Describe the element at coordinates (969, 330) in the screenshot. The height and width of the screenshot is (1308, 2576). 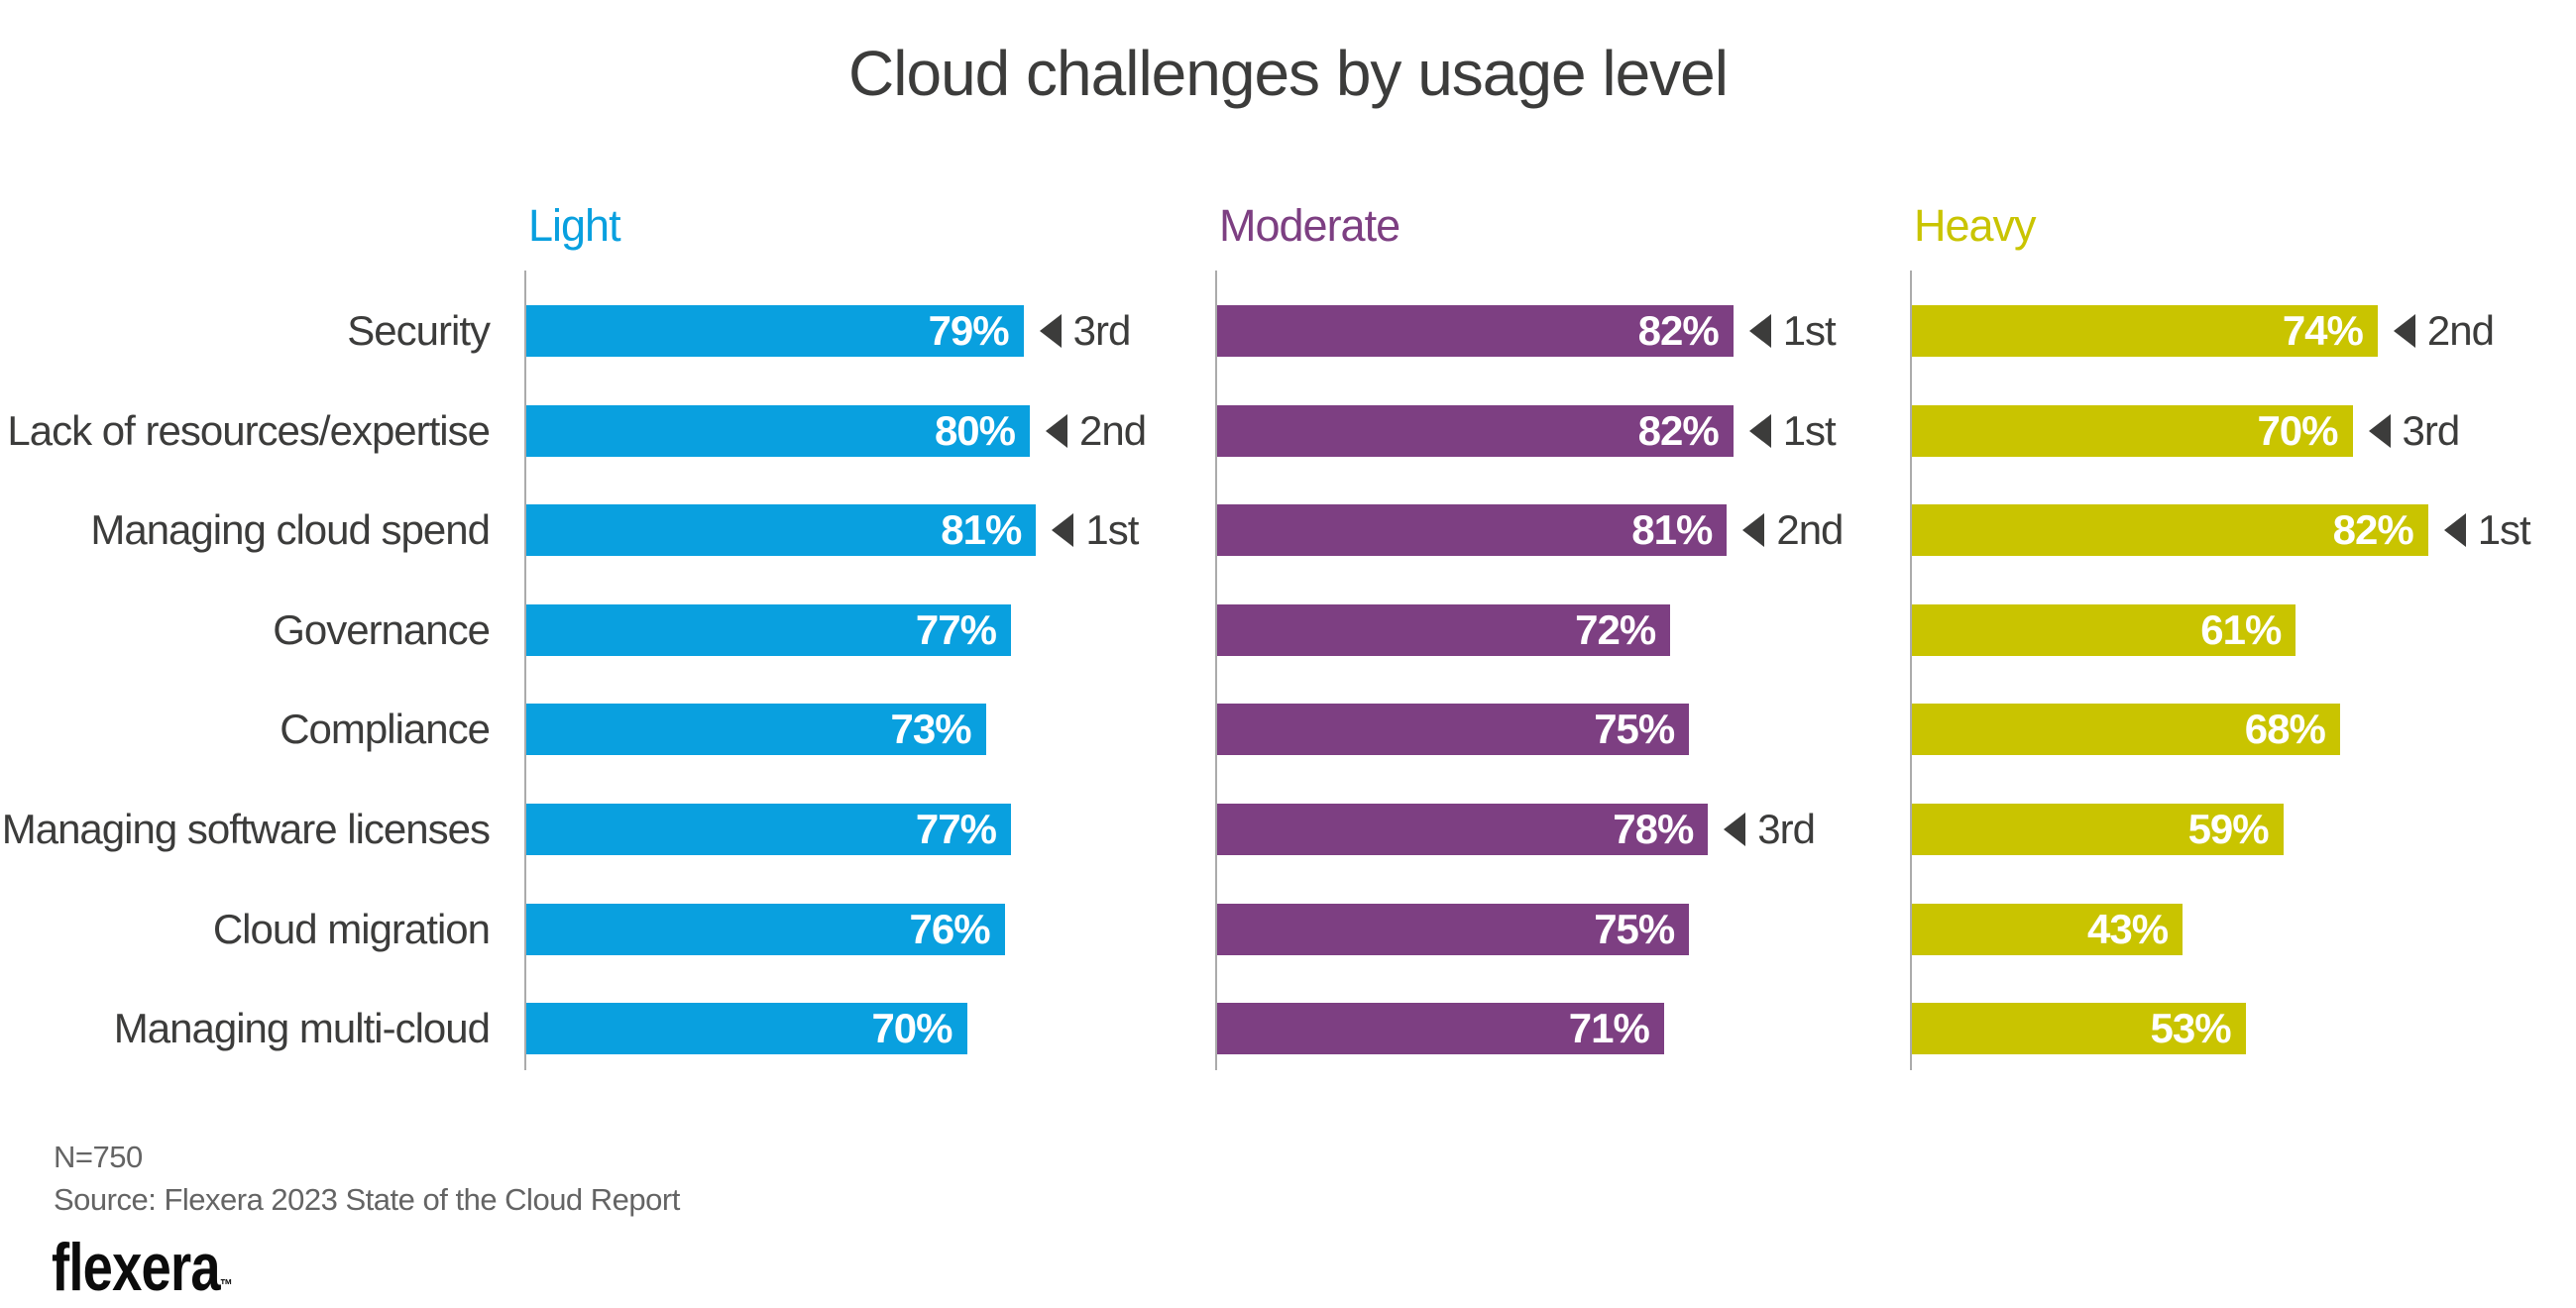
I see `bar-value-label: 79%` at that location.